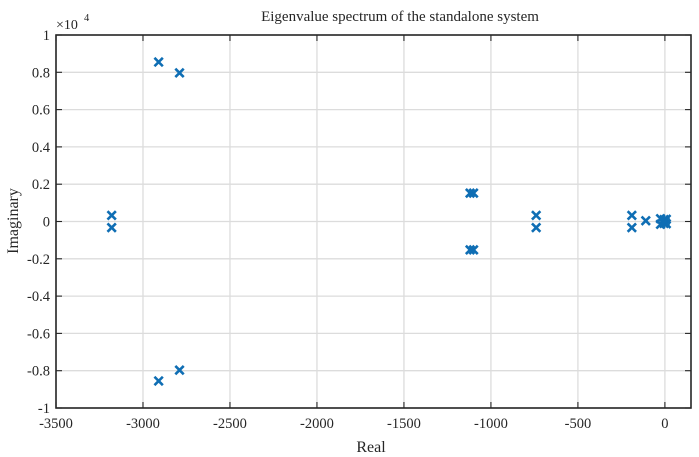 The image size is (699, 457). What do you see at coordinates (87, 18) in the screenshot?
I see `y-axis-exponent-power: 4` at bounding box center [87, 18].